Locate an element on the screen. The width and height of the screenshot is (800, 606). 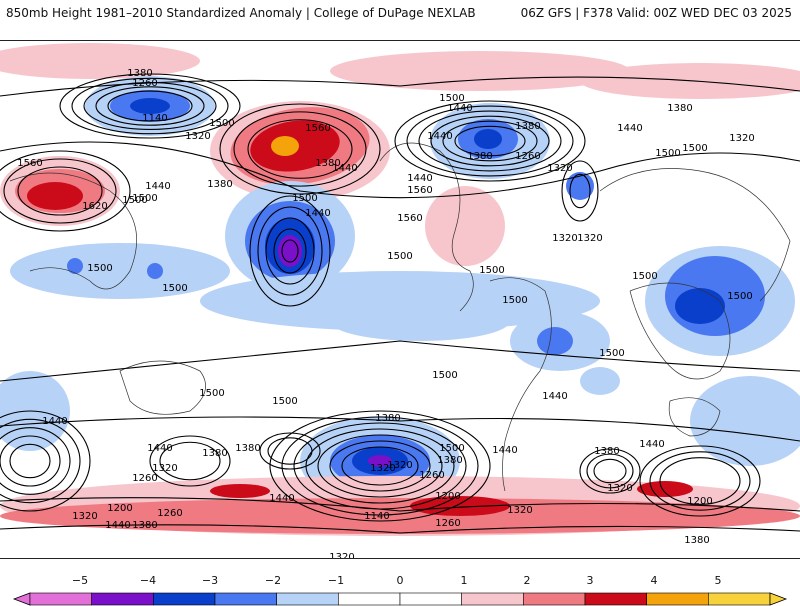
colorbar-high-arrow is located at coordinates (778, 599).